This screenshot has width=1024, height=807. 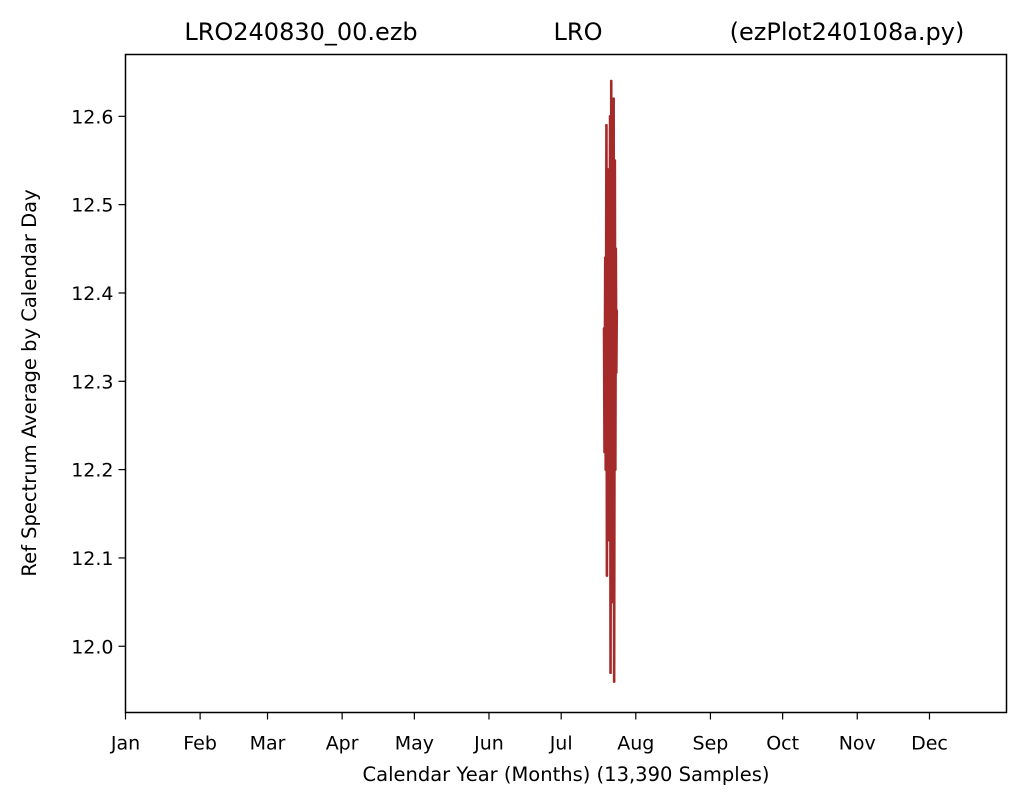 What do you see at coordinates (300, 32) in the screenshot?
I see `chart-title-left: LRO240830_00.ezb` at bounding box center [300, 32].